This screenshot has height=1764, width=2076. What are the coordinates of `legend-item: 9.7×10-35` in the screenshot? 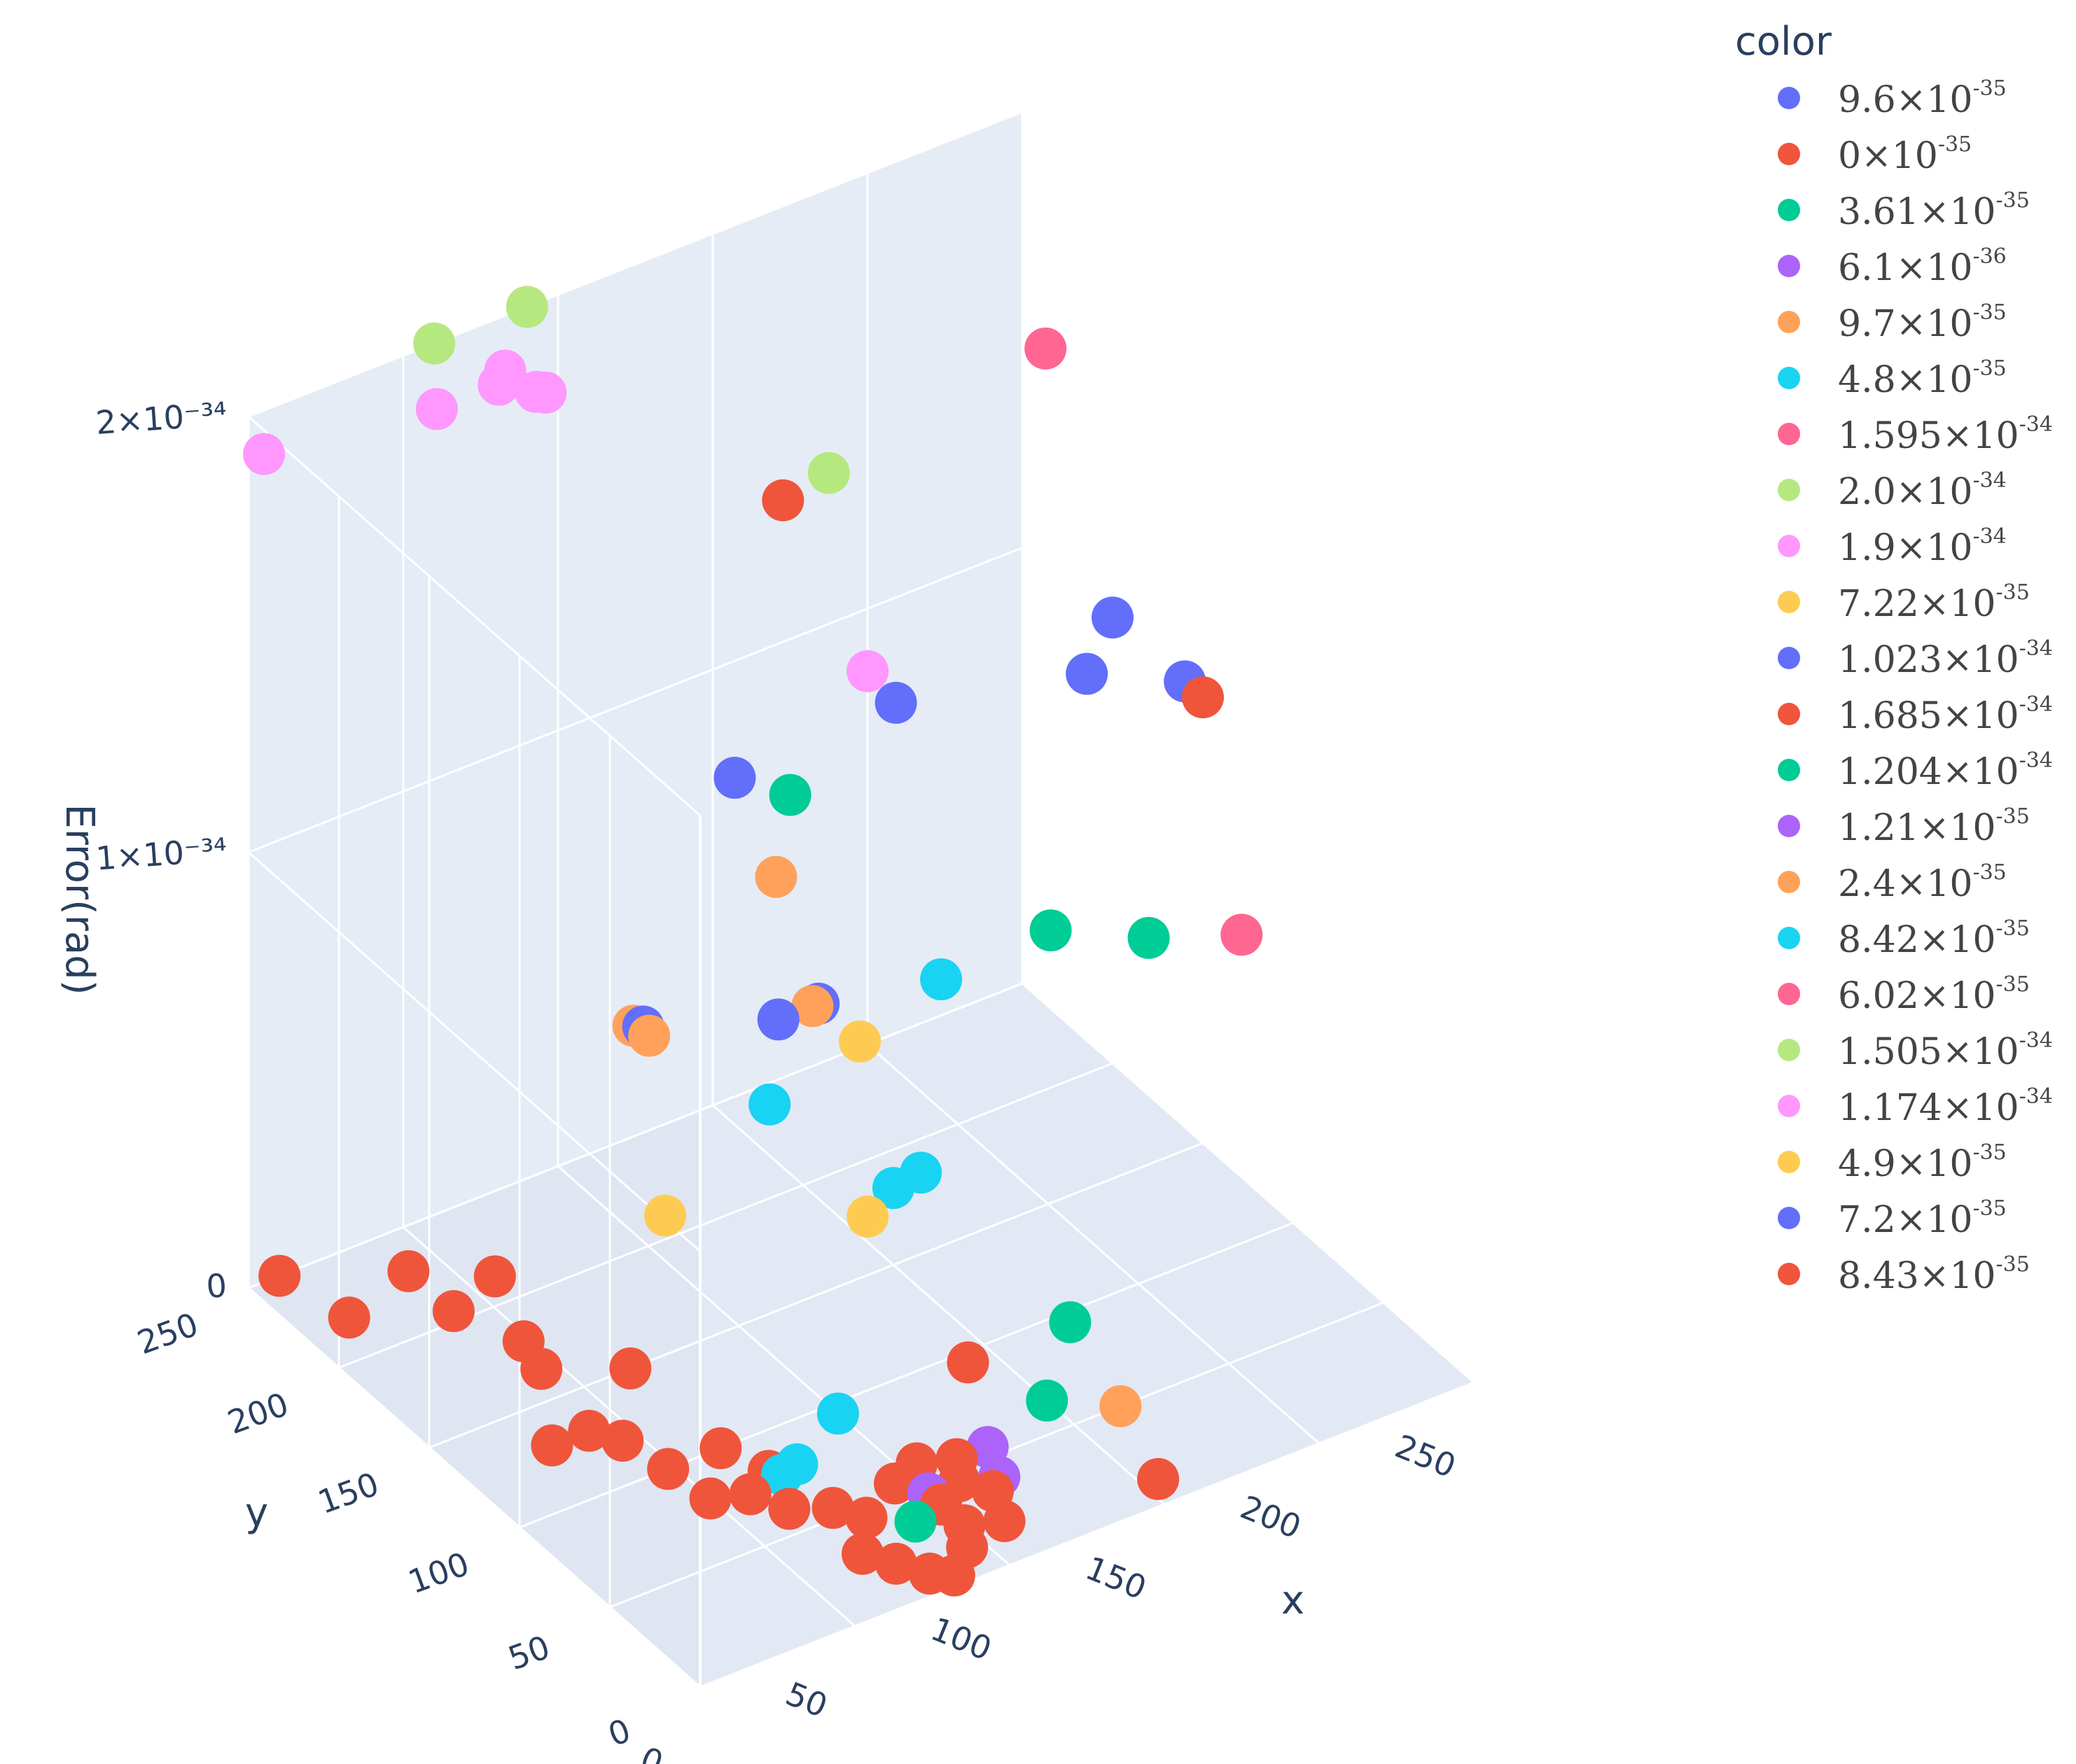 It's located at (1892, 322).